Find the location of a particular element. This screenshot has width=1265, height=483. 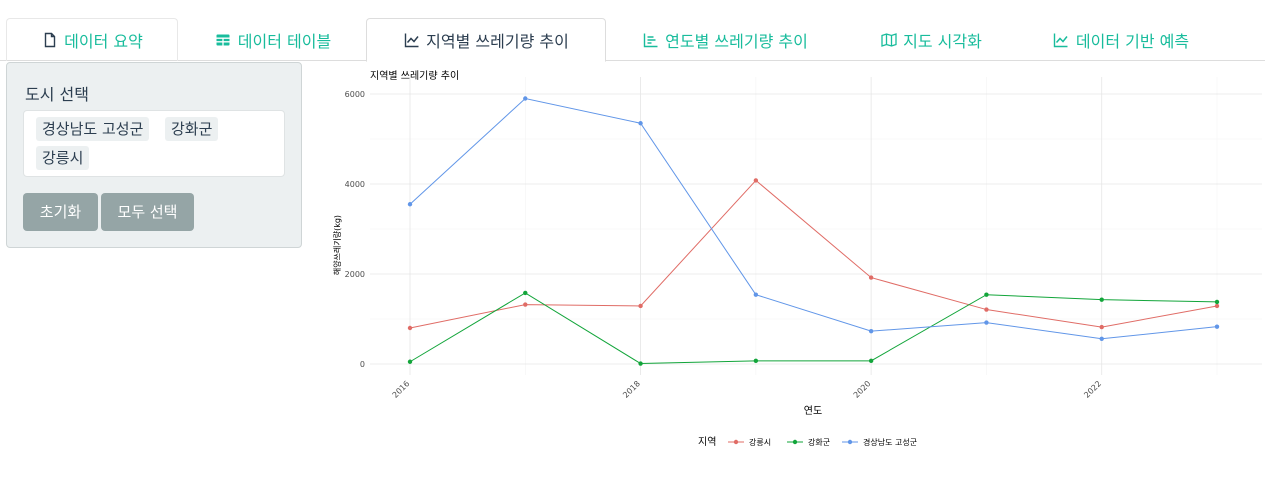

series-line is located at coordinates (813, 328).